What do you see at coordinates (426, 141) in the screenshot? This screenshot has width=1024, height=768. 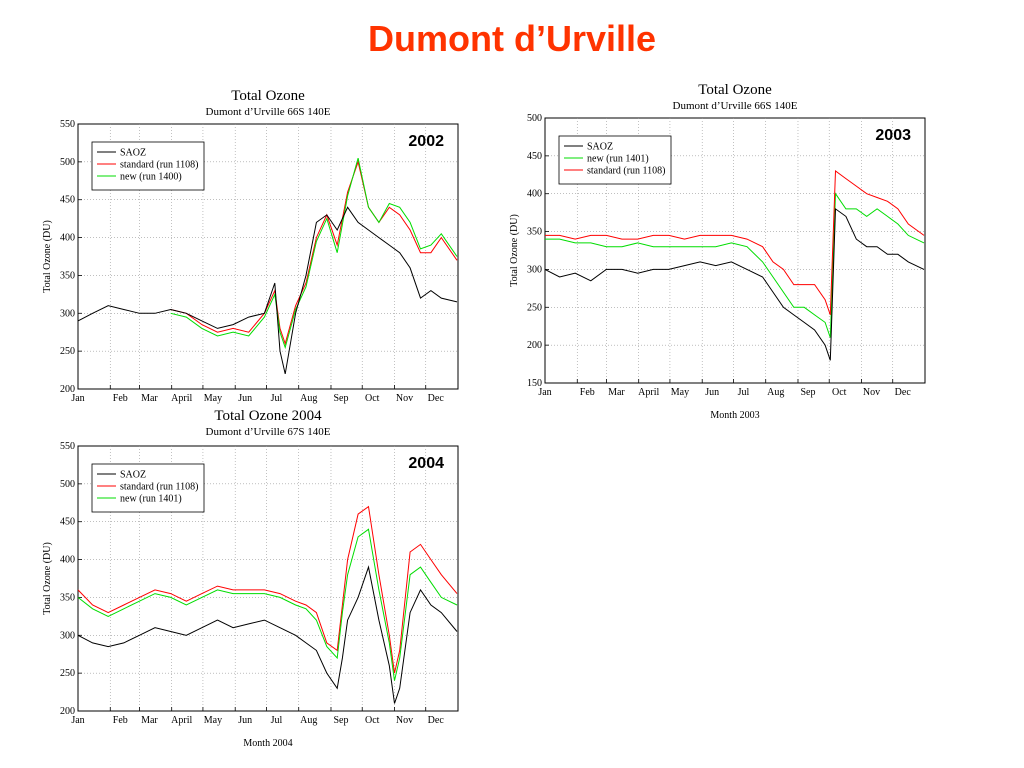 I see `year-badge: 2002` at bounding box center [426, 141].